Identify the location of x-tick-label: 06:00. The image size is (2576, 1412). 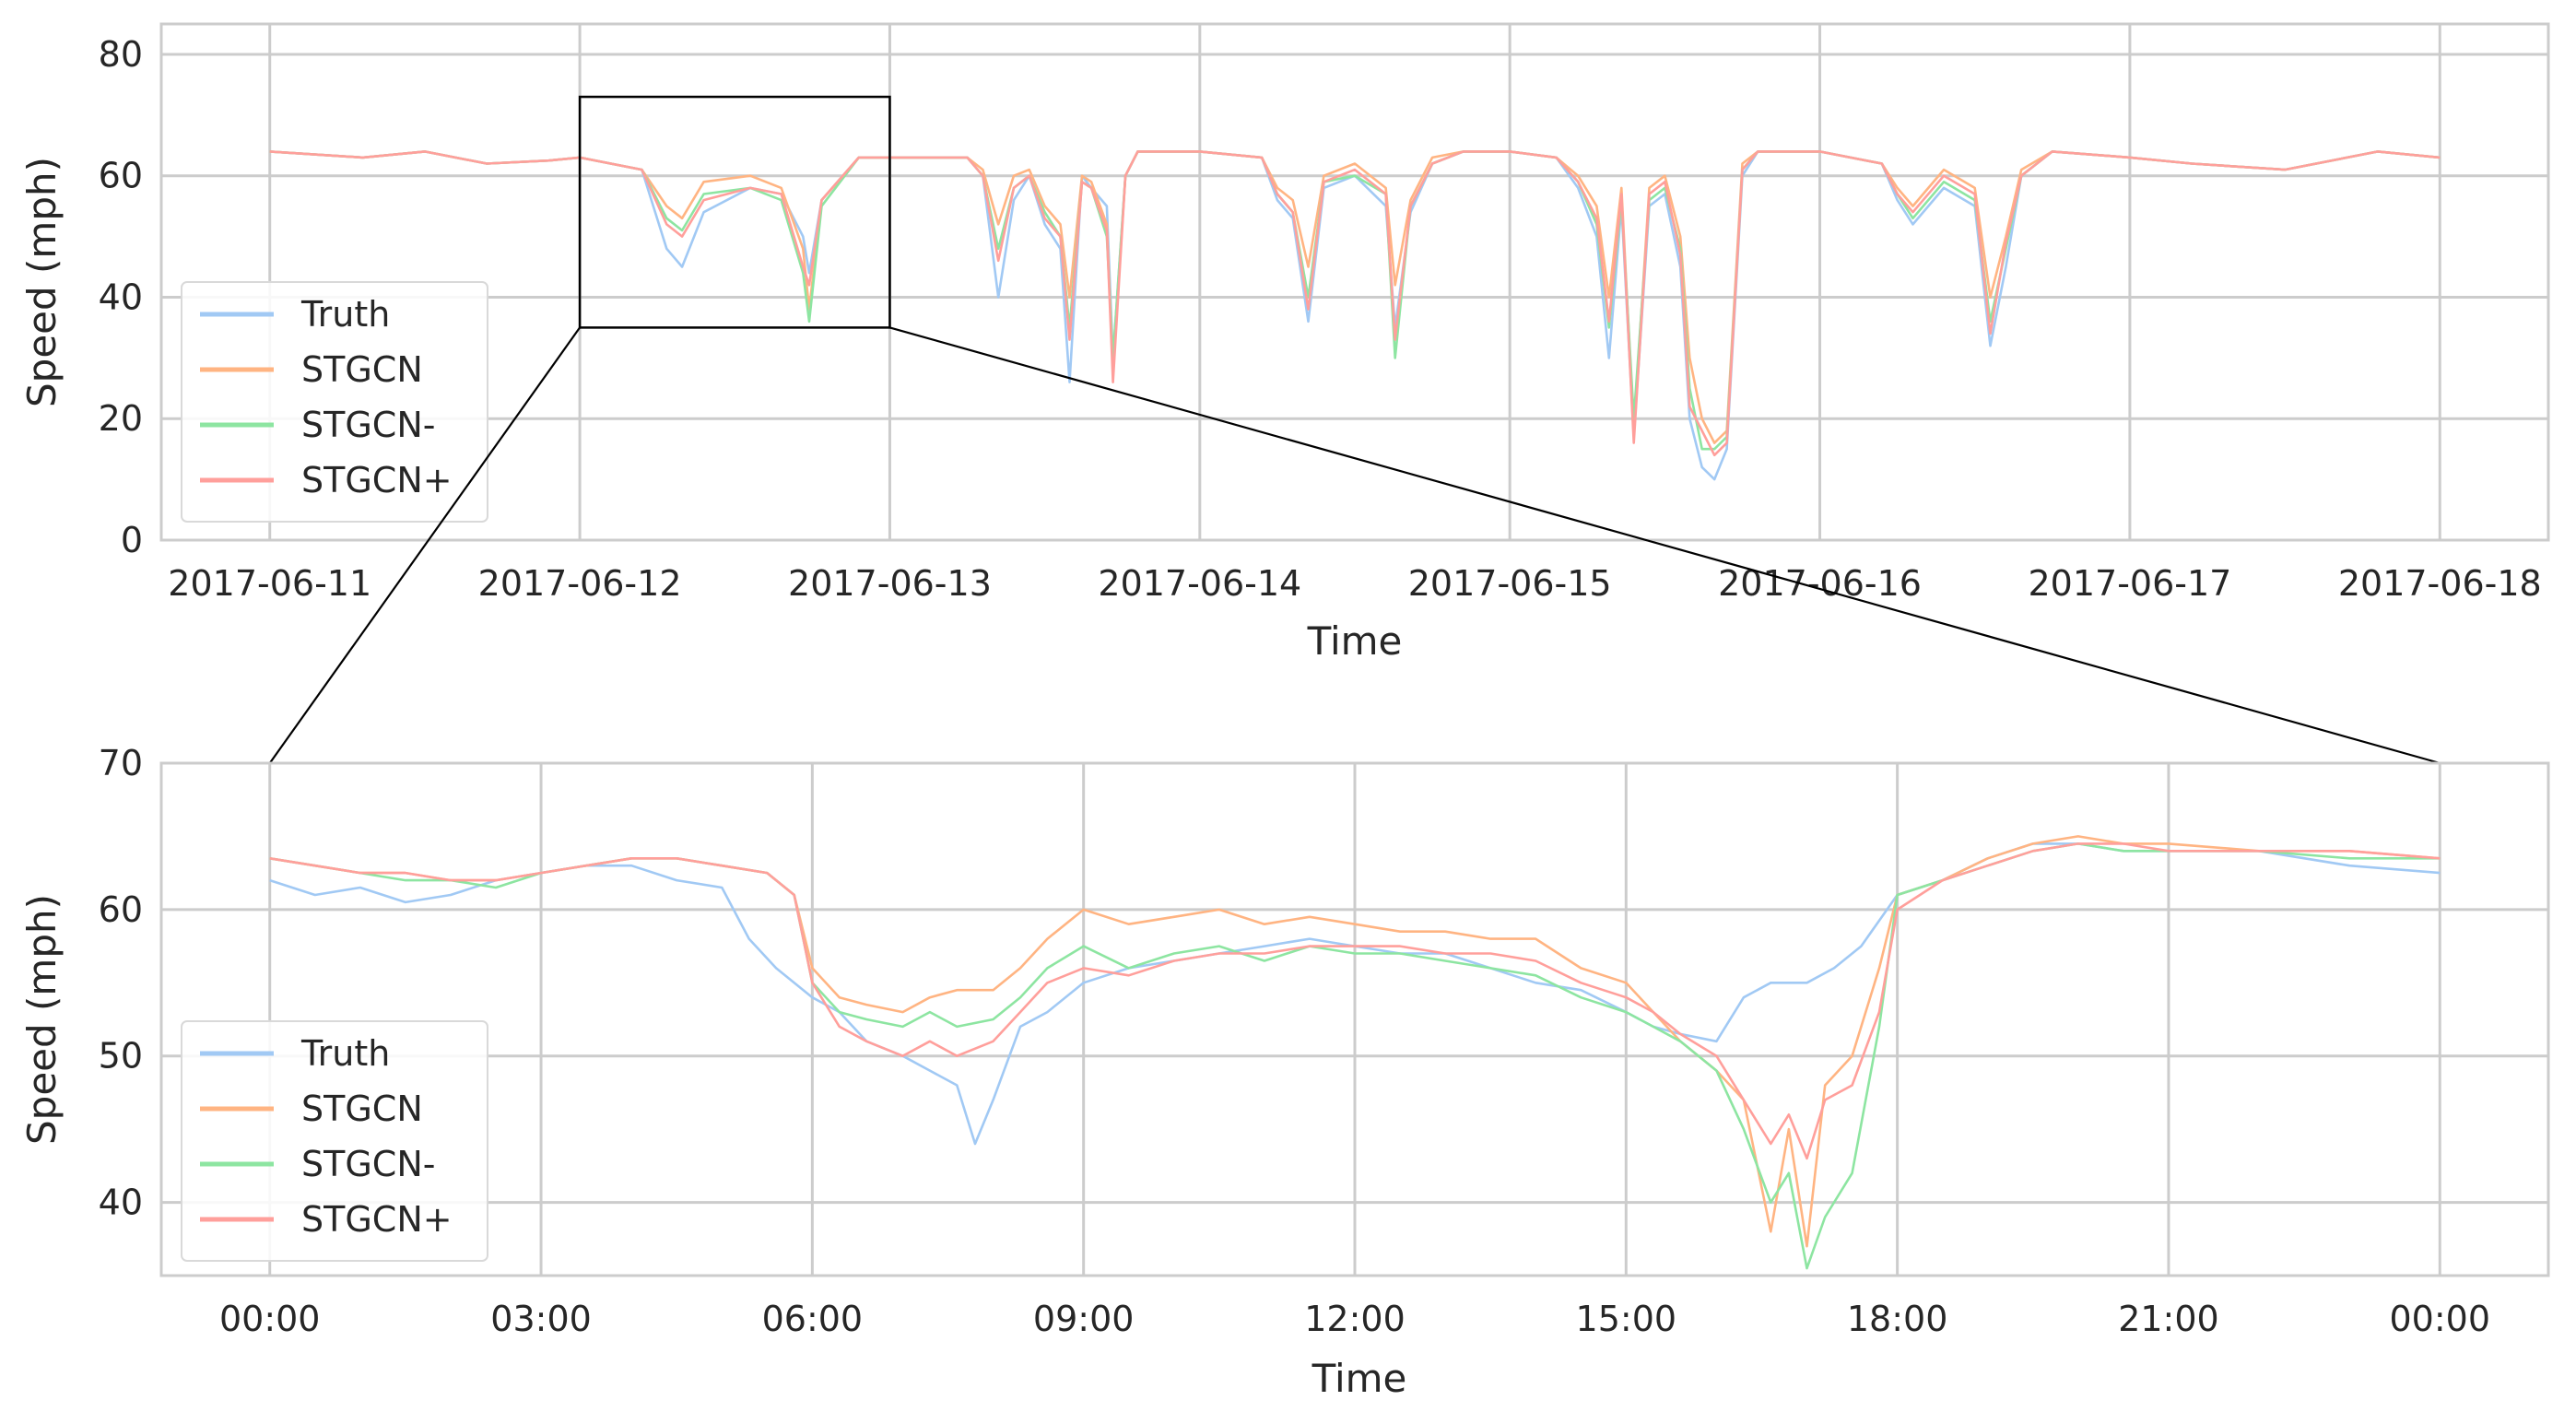
(813, 1319).